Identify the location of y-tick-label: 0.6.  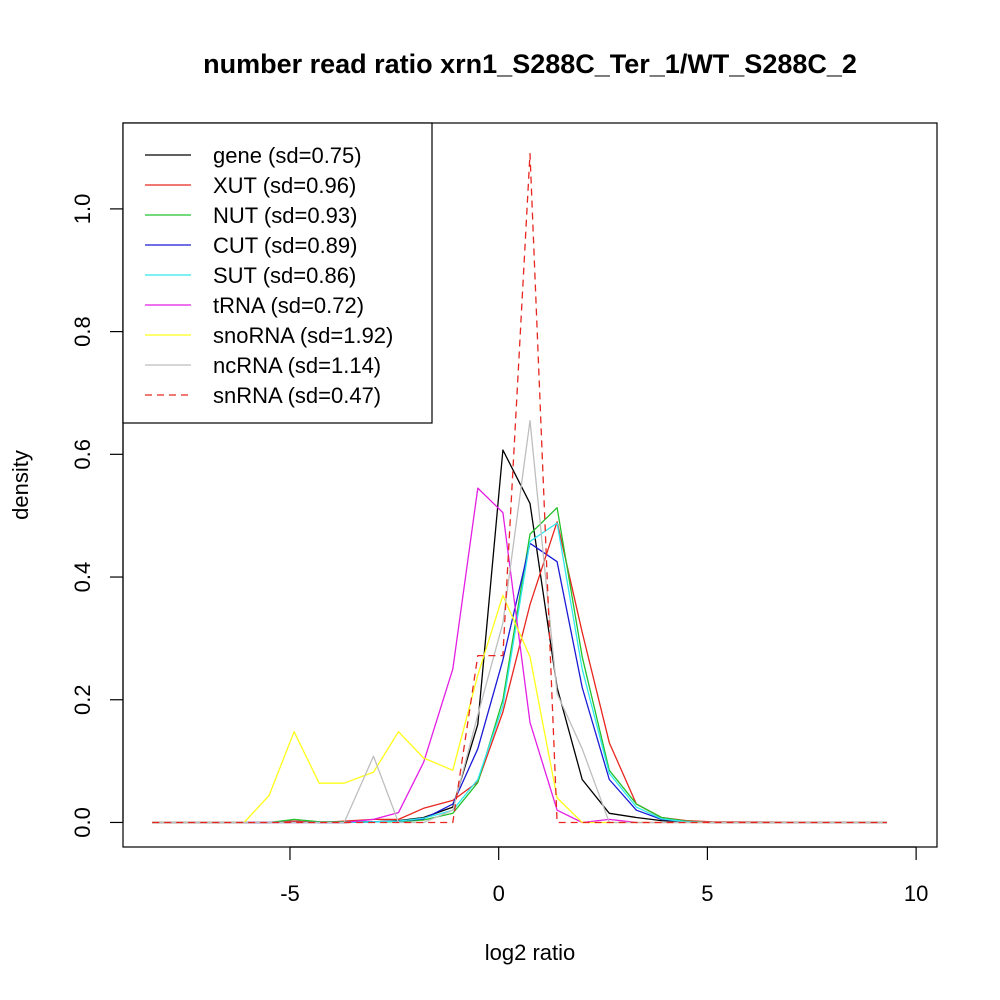
(82, 454).